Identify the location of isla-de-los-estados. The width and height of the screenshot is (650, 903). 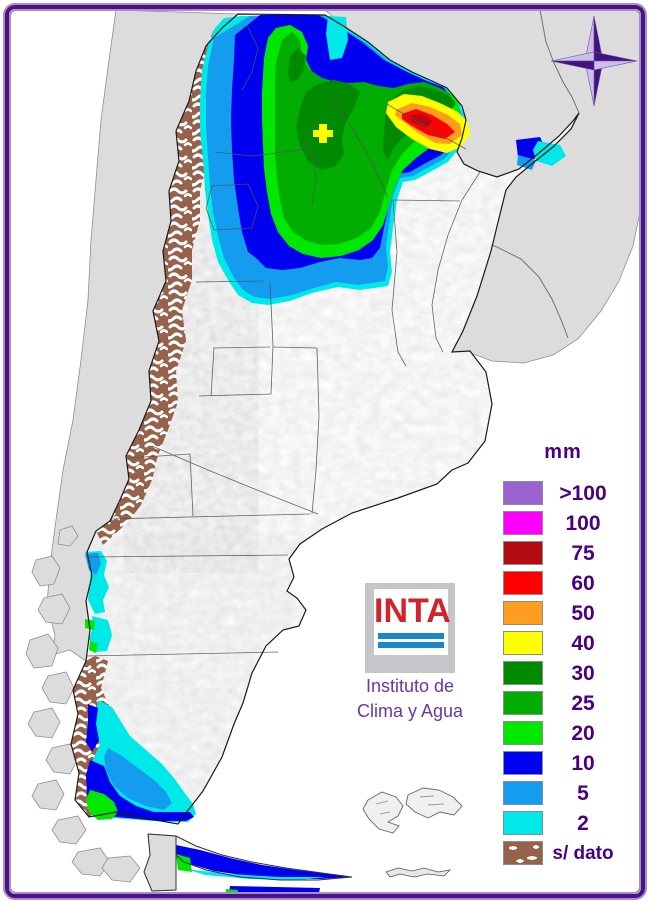
(418, 872).